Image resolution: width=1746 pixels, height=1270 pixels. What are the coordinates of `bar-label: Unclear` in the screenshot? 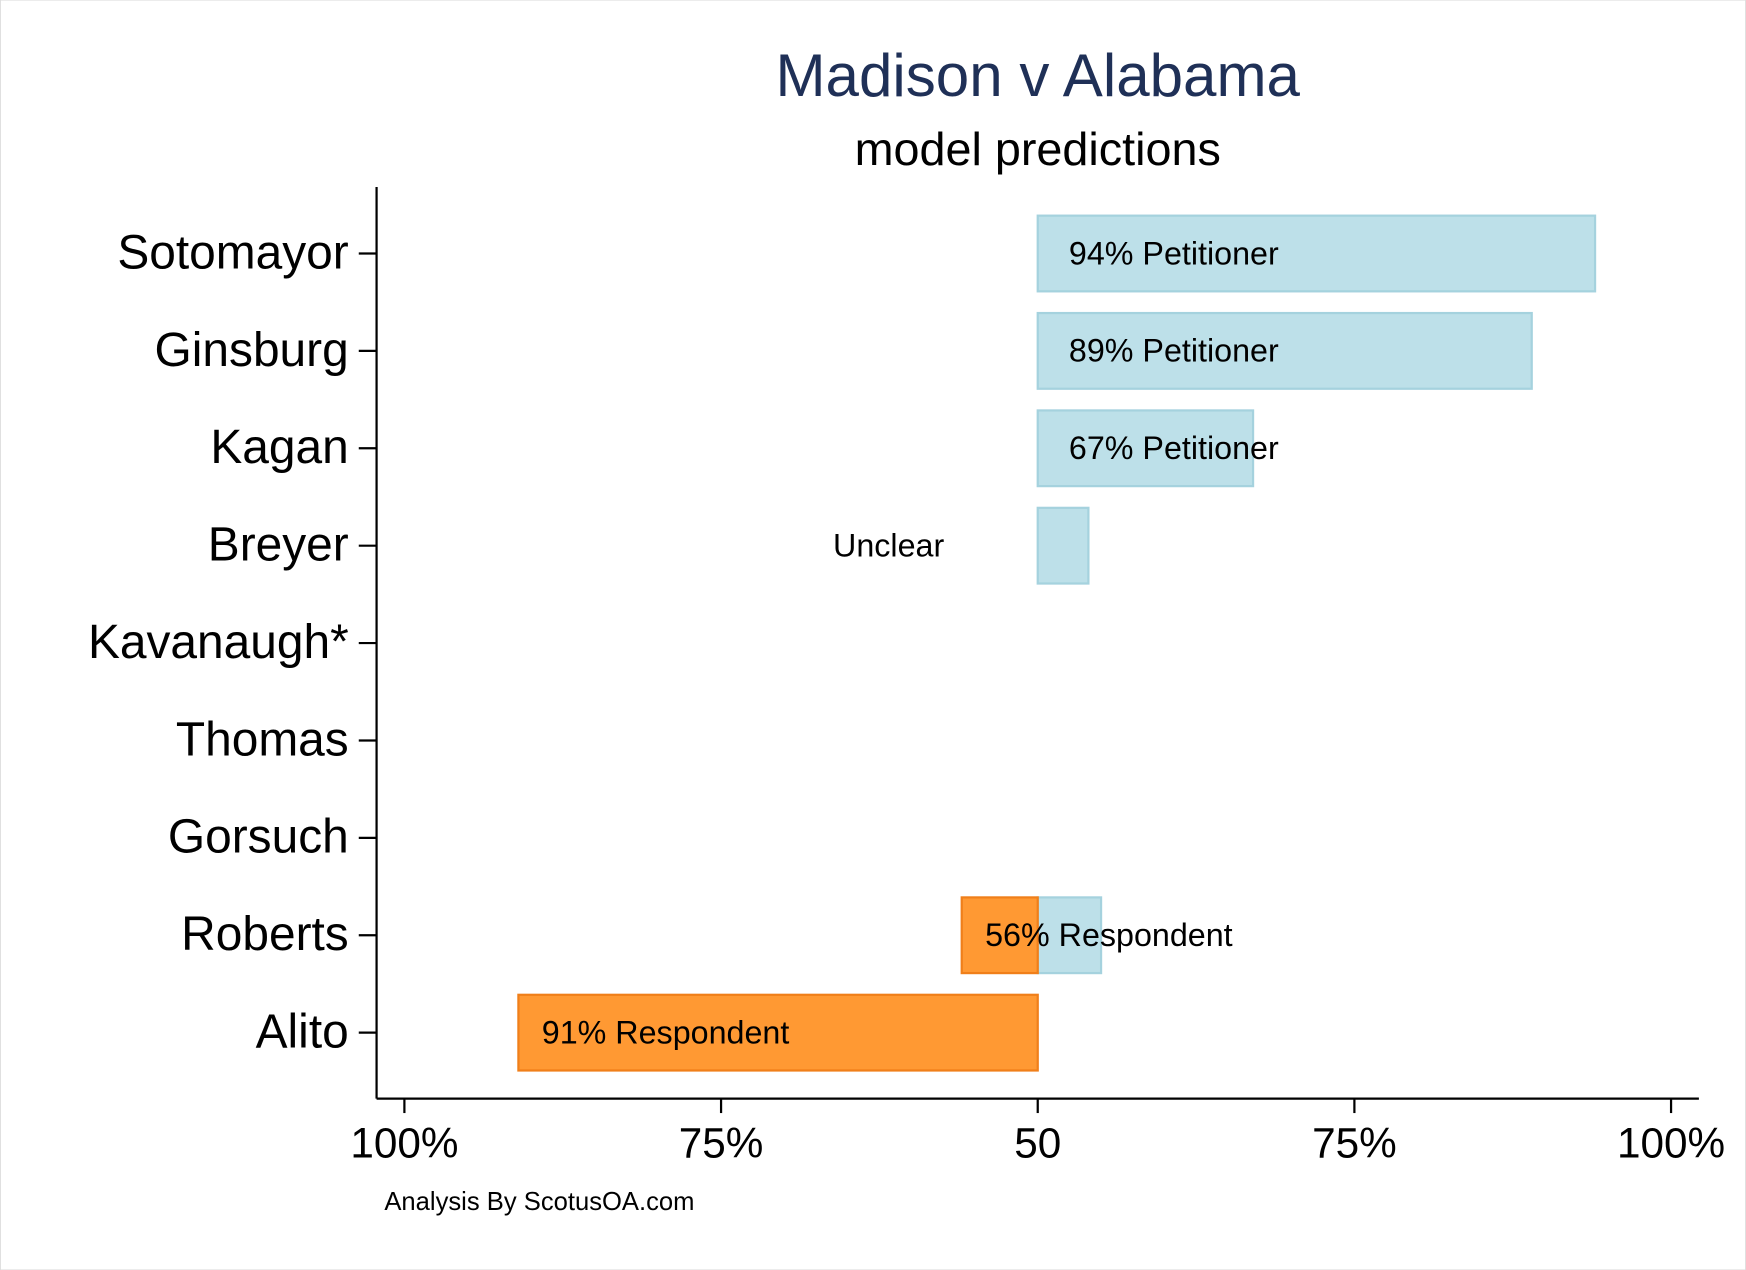 It's located at (888, 545).